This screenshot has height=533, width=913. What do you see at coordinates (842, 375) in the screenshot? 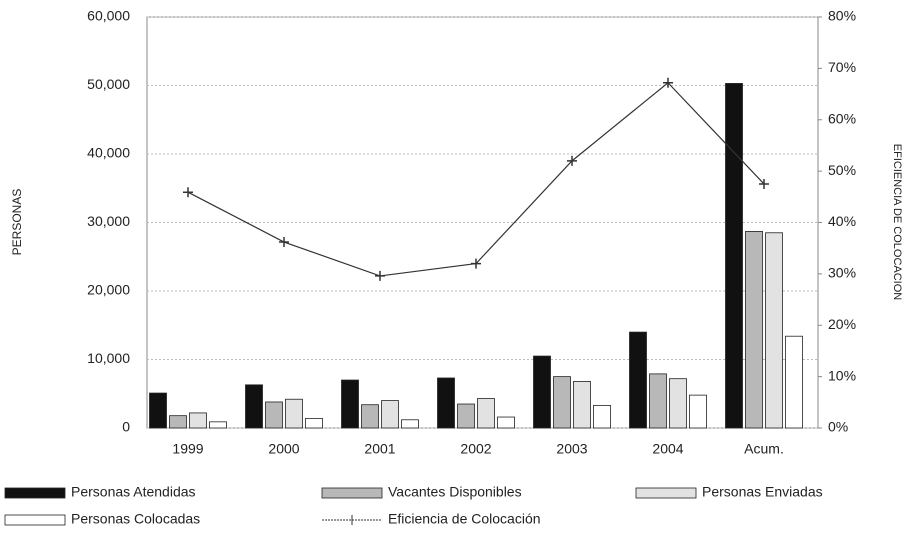
I see `y2-tick-label: 10%` at bounding box center [842, 375].